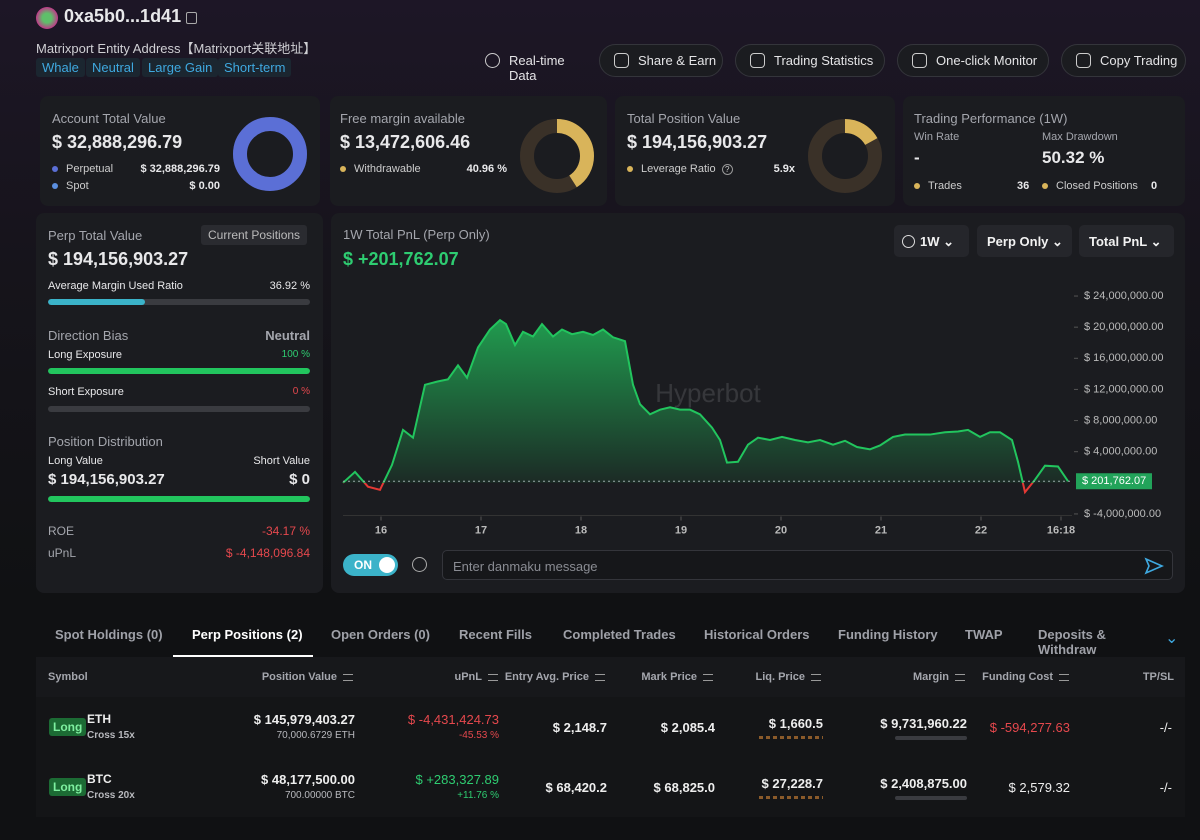 Image resolution: width=1200 pixels, height=840 pixels. What do you see at coordinates (486, 169) in the screenshot?
I see `legend-value: 40.96 %` at bounding box center [486, 169].